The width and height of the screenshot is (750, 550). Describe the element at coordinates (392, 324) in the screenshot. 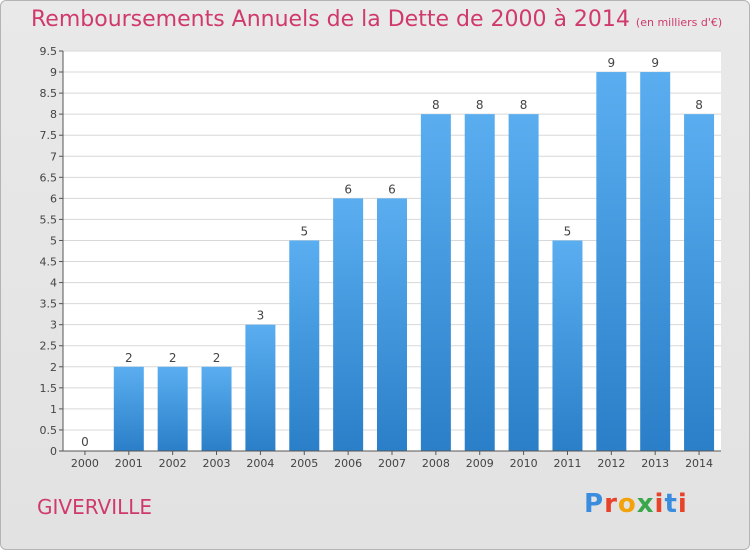

I see `bar-2007` at that location.